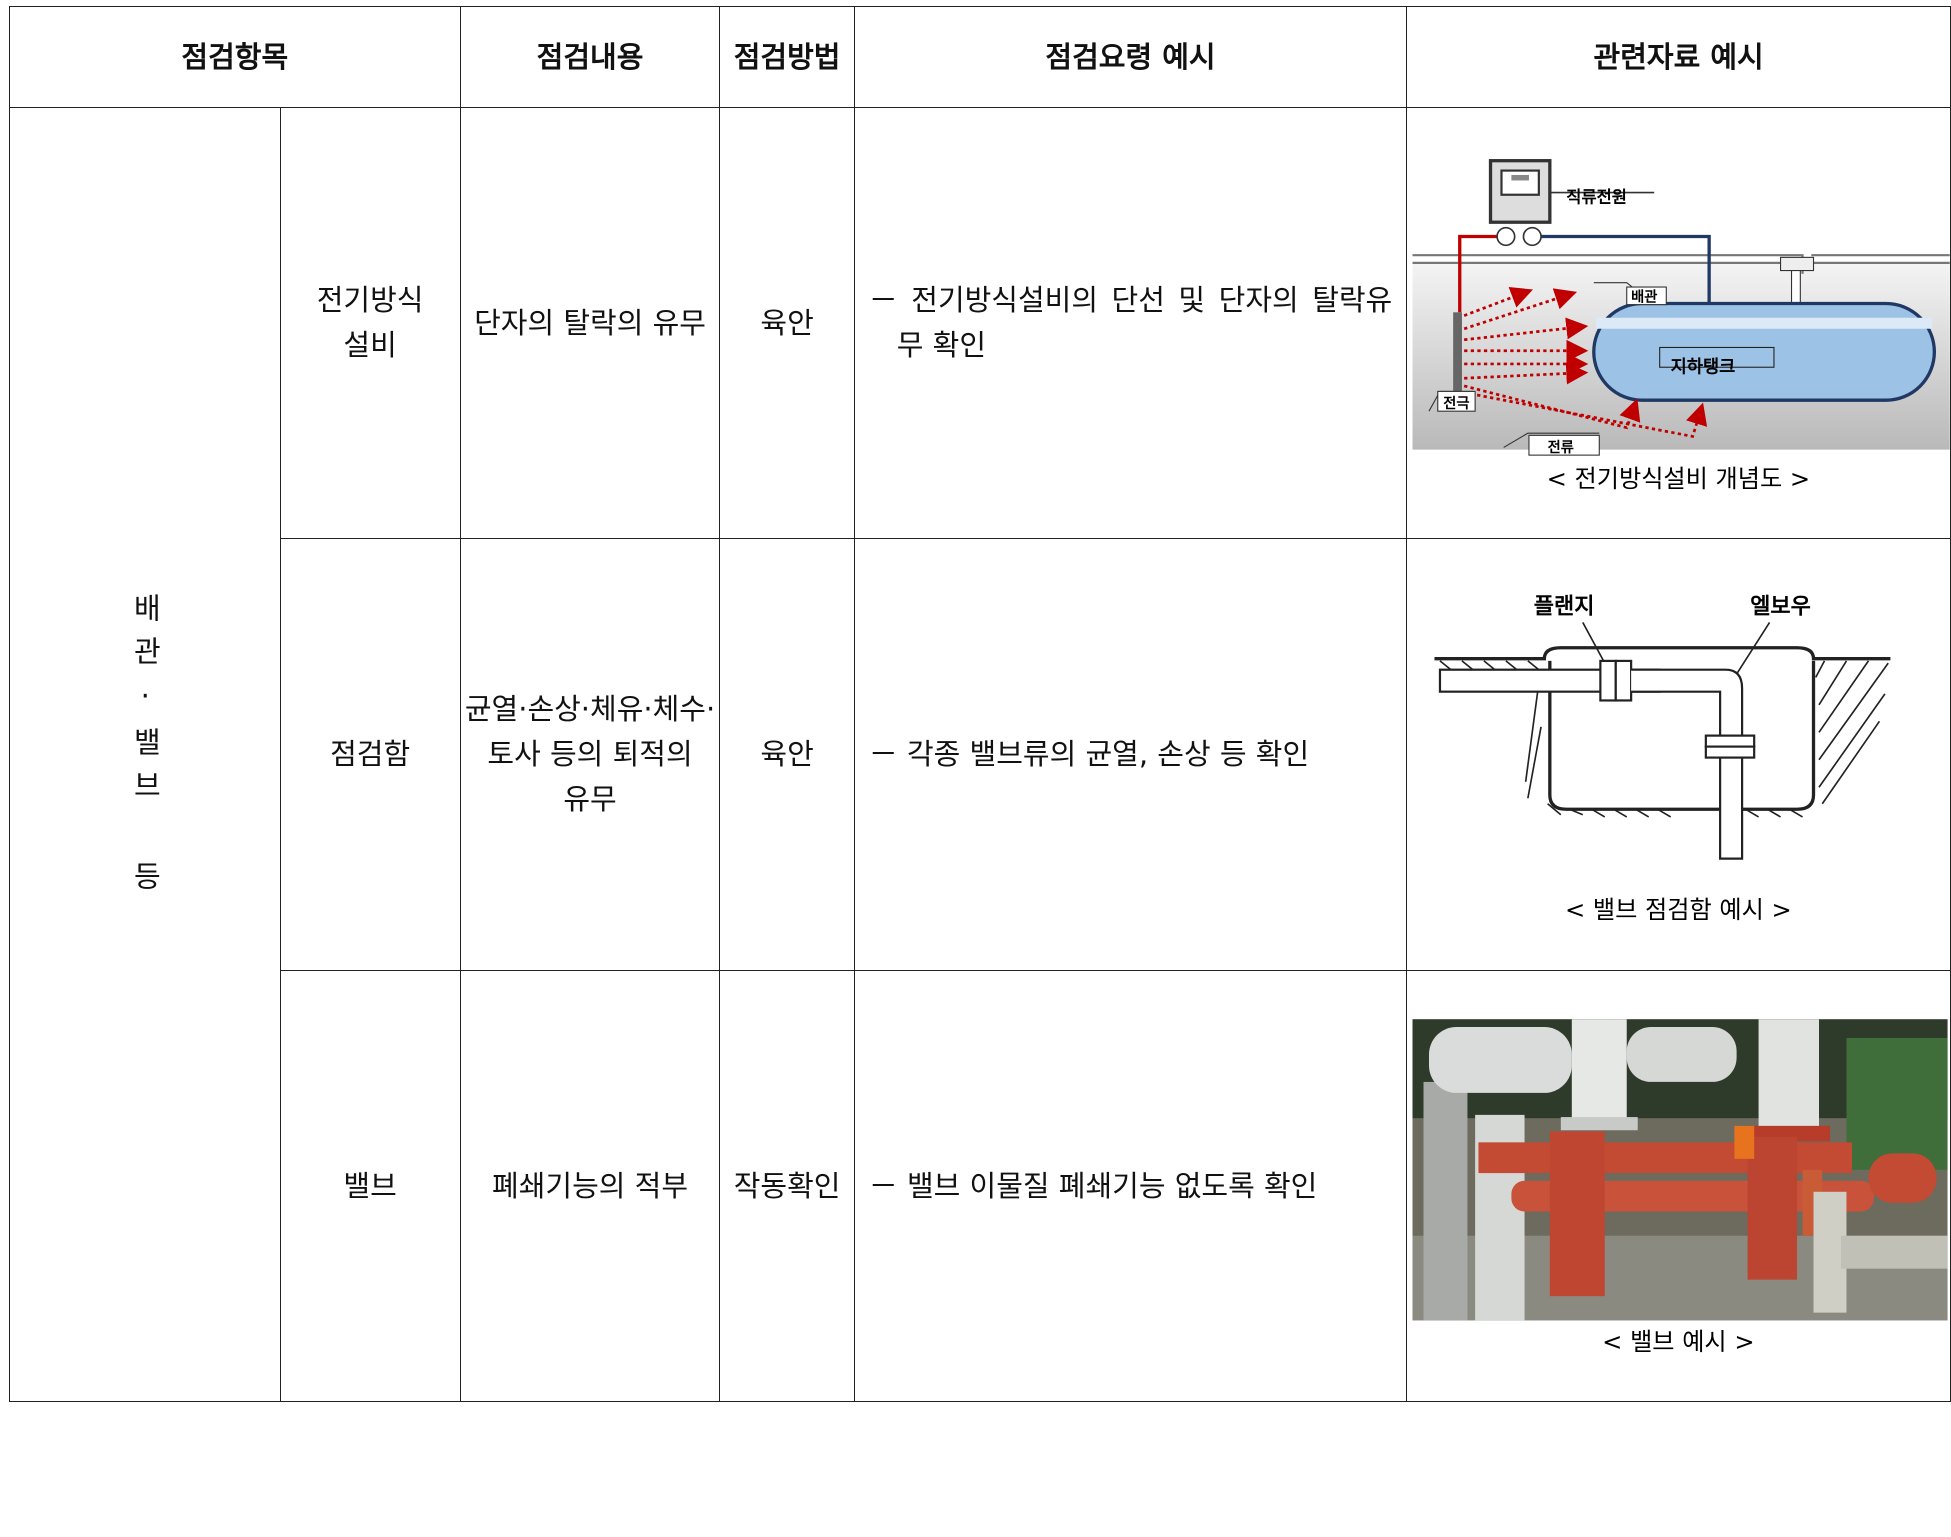  Describe the element at coordinates (145, 748) in the screenshot. I see `group-label: 배관·밸브 등` at that location.